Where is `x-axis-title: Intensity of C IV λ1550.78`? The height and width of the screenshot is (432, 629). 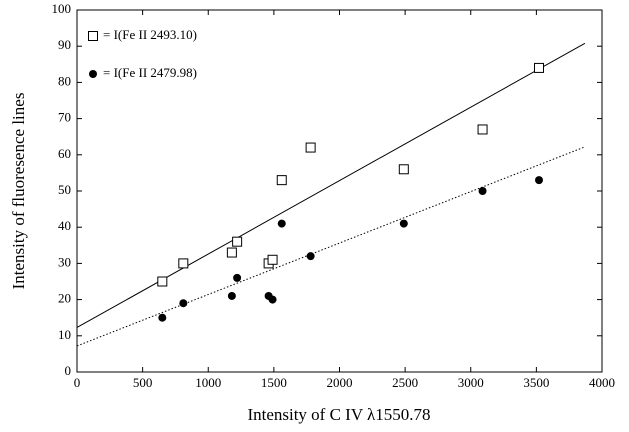 x-axis-title: Intensity of C IV λ1550.78 is located at coordinates (338, 414).